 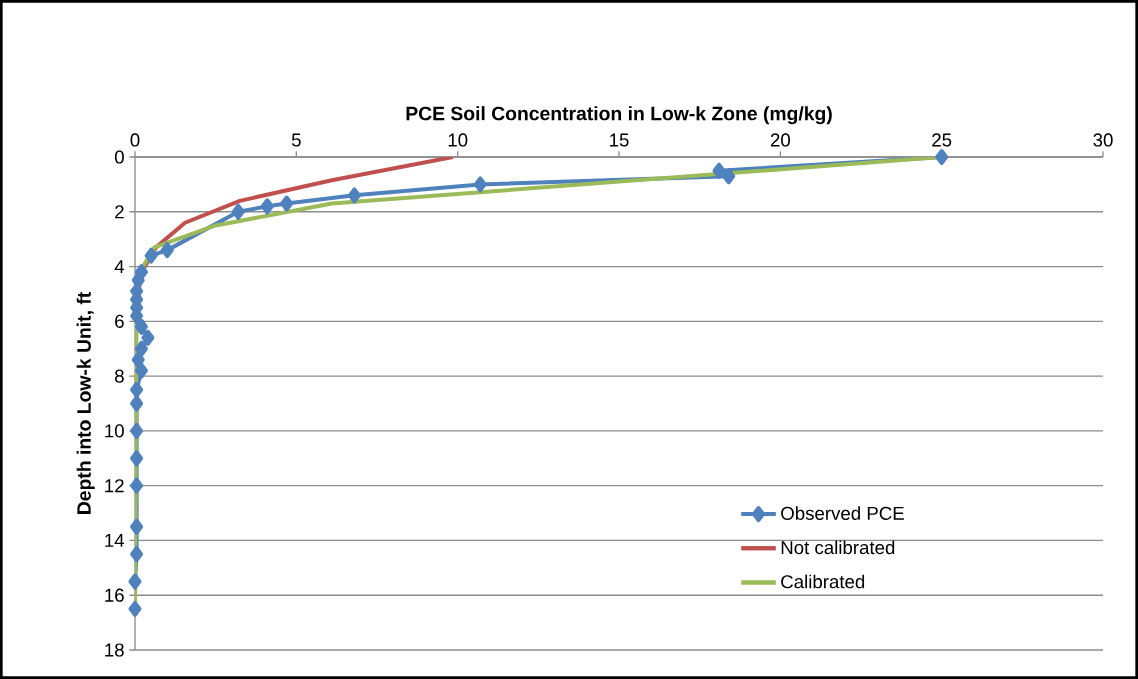 I want to click on y-tick-label: 16, so click(x=114, y=595).